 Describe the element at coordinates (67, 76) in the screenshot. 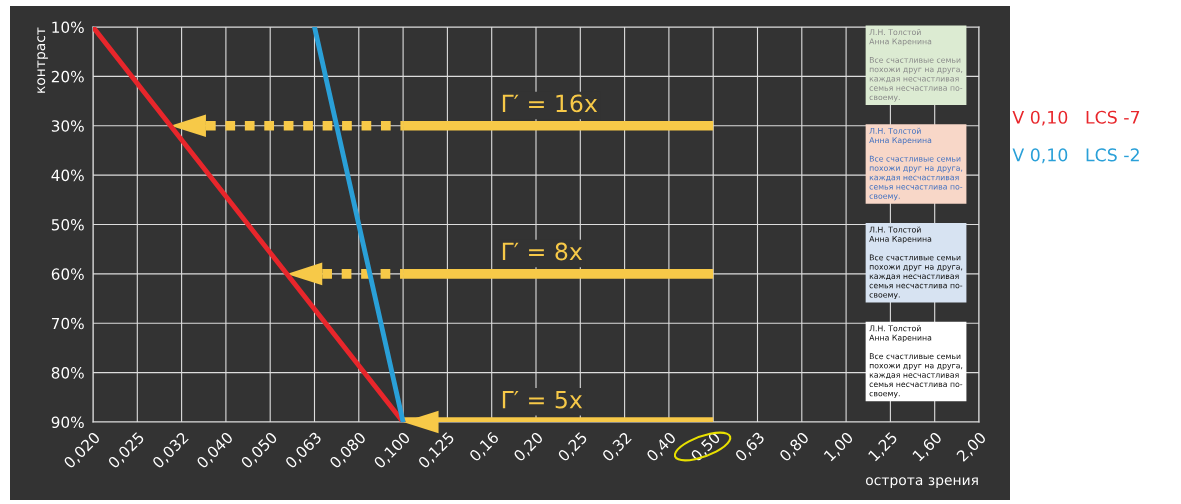

I see `y-tick-label: 20%` at that location.